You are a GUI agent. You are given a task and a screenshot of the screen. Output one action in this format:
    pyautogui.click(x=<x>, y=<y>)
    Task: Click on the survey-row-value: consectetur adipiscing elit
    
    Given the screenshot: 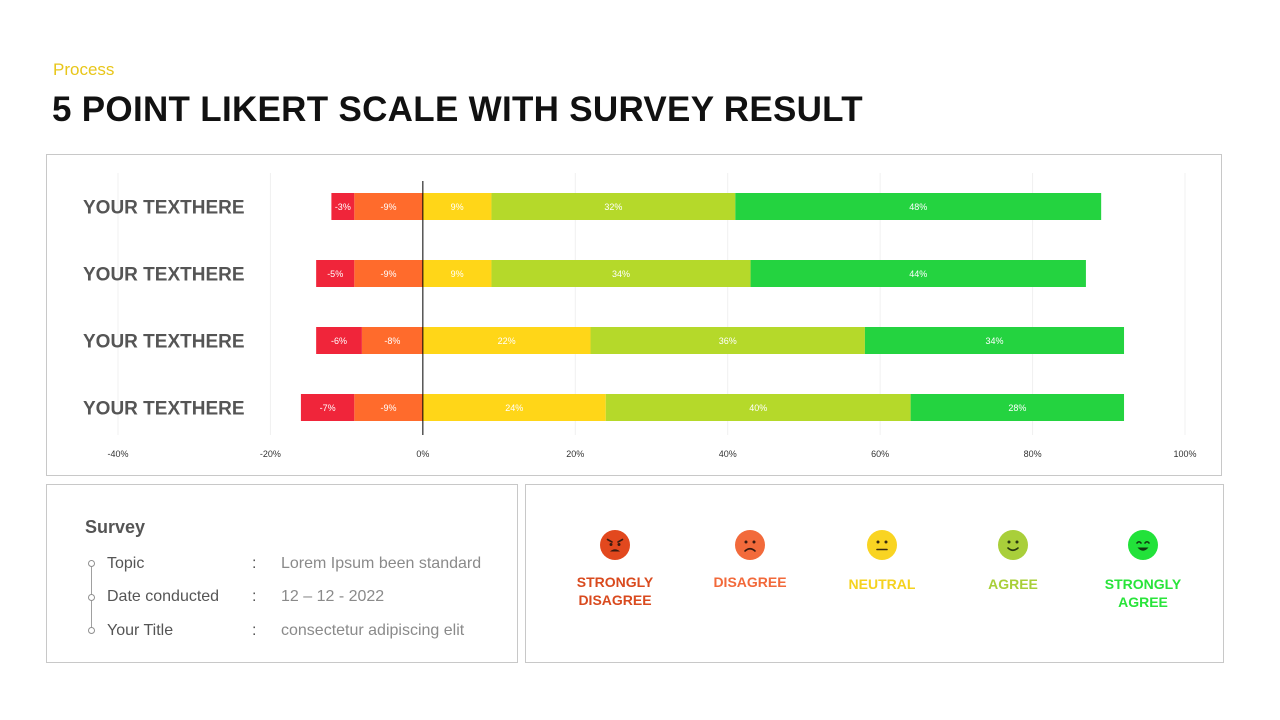 What is the action you would take?
    pyautogui.click(x=373, y=630)
    